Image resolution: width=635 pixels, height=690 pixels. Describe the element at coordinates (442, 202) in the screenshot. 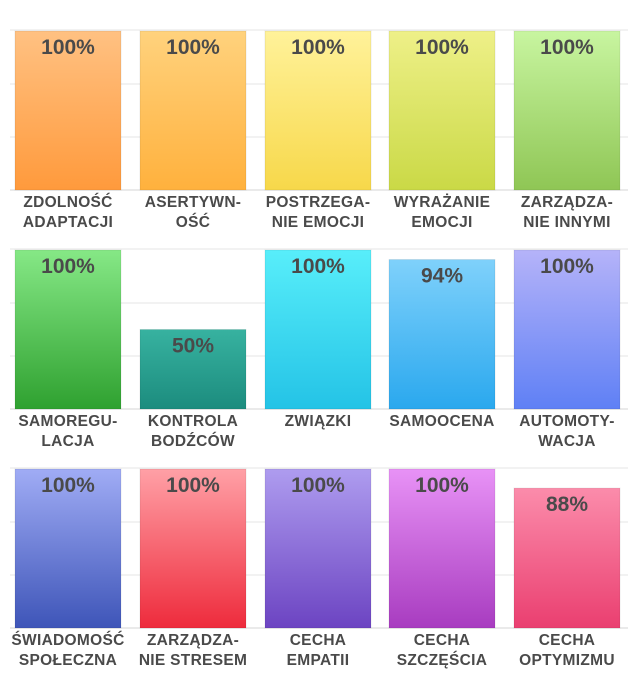

I see `category-label: WYRAŻANIE` at that location.